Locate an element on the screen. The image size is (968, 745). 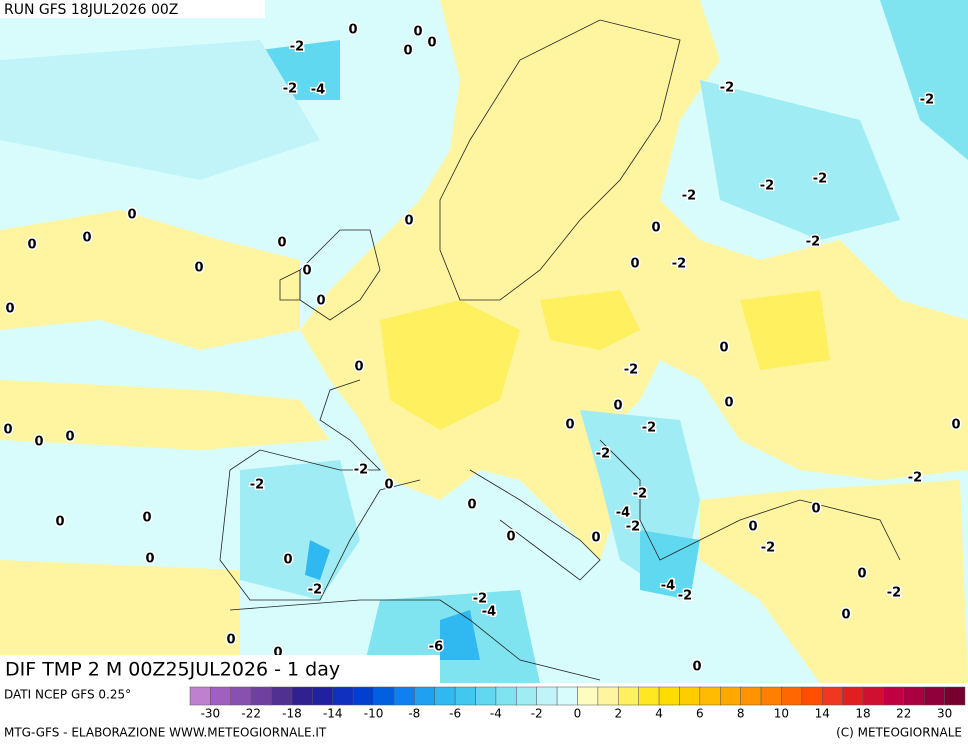
run-label: RUN GFS 18JUL2026 00Z is located at coordinates (91, 10).